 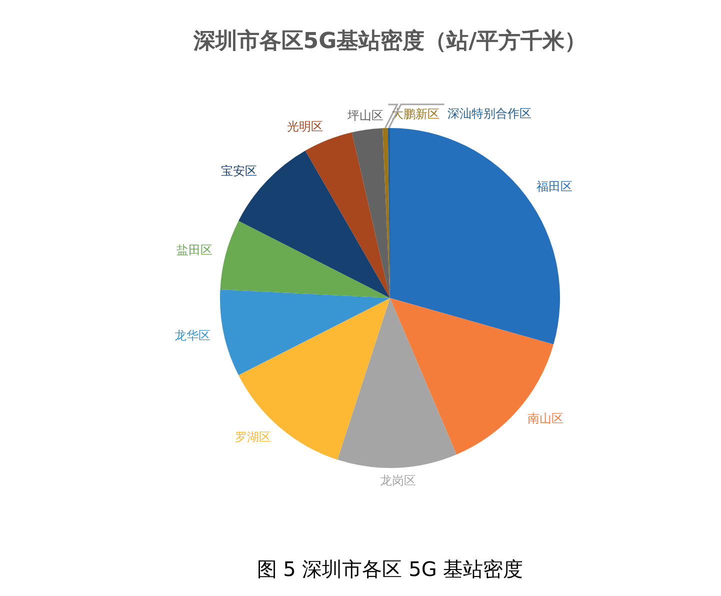 I want to click on slice-label: 龙岗区, so click(x=398, y=481).